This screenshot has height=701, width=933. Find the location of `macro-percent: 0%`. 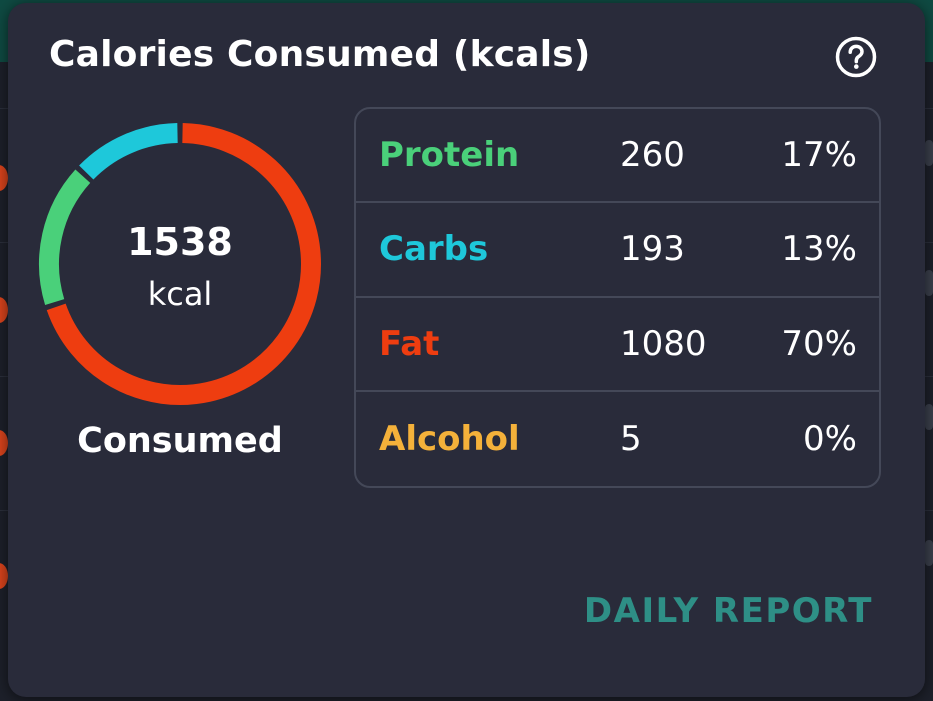

macro-percent: 0% is located at coordinates (830, 438).